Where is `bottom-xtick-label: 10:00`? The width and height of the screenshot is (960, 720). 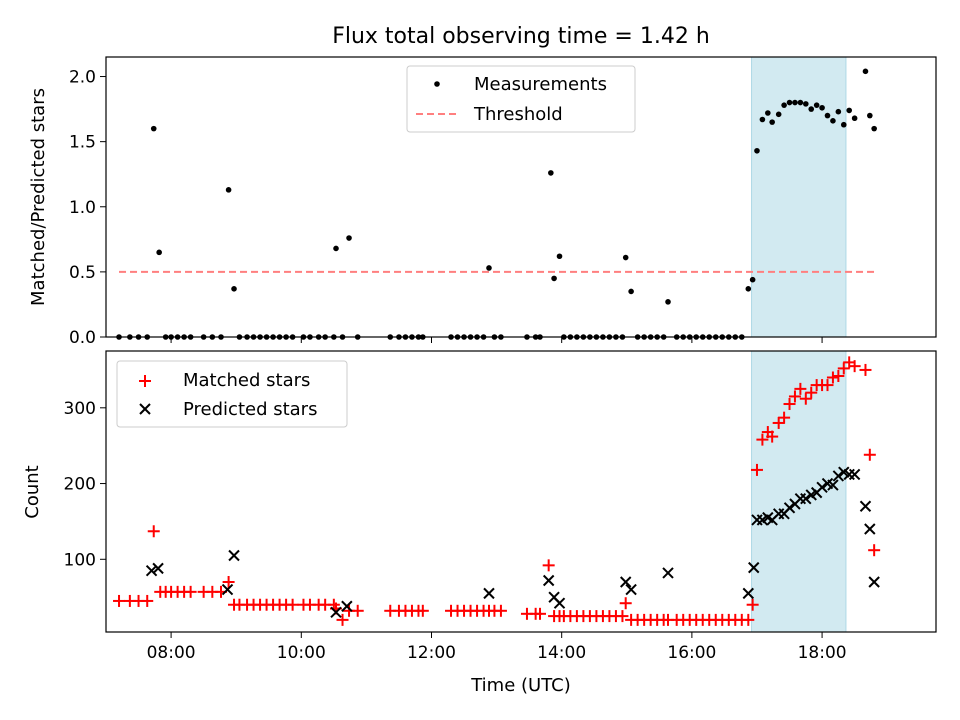
bottom-xtick-label: 10:00 is located at coordinates (301, 653).